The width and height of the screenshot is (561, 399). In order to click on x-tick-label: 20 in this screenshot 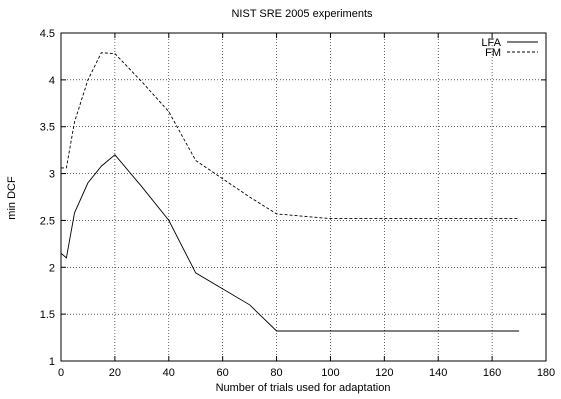, I will do `click(115, 373)`.